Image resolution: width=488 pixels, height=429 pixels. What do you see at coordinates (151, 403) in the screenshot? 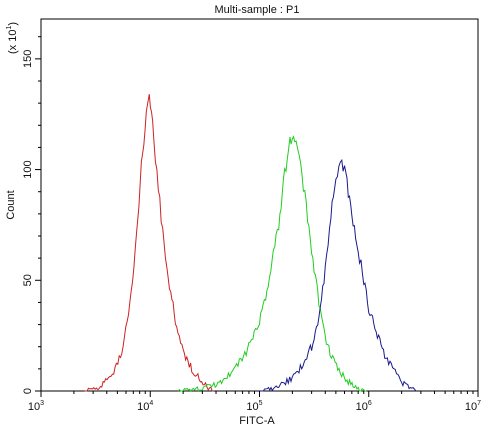
I see `x-tick-exponent: 4` at bounding box center [151, 403].